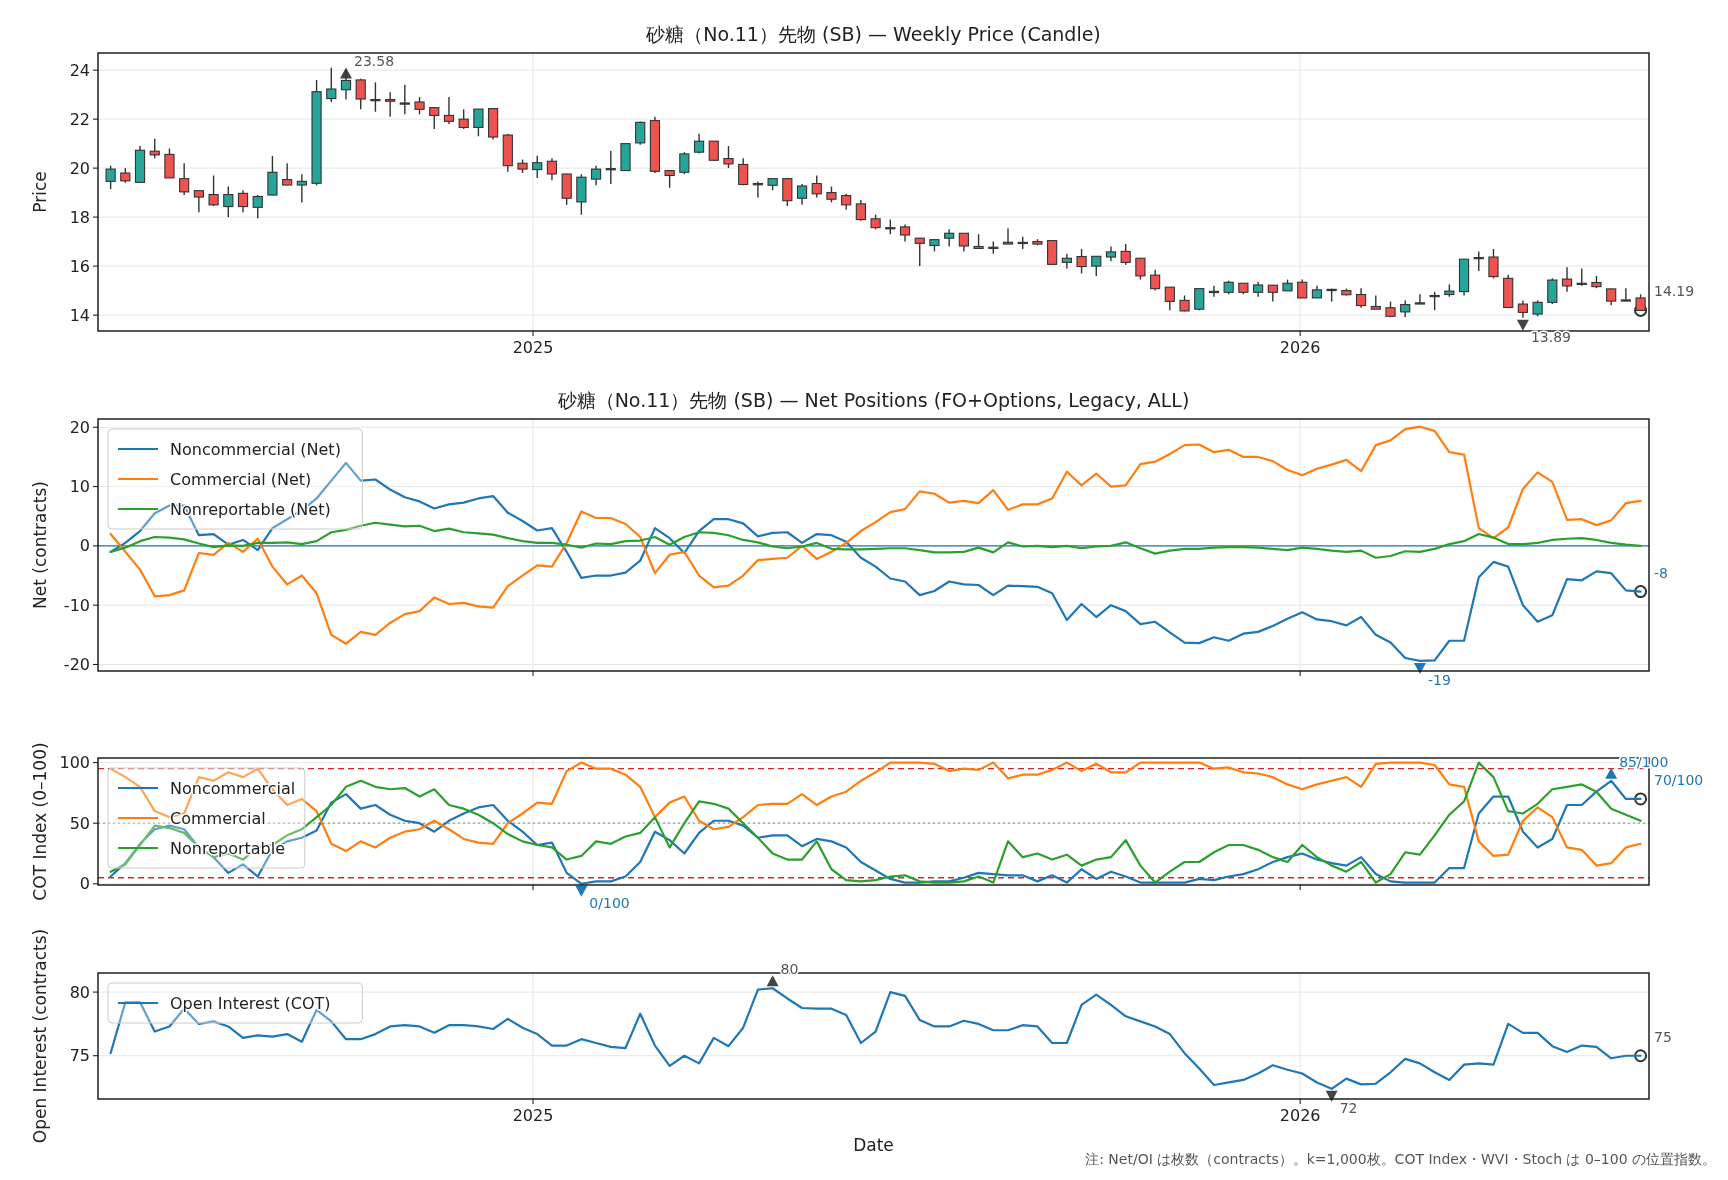 The height and width of the screenshot is (1180, 1728). I want to click on chart-title: 砂糖（No.11）先物 (SB) — Net Positions (FO+Options, Legacy, ALL), so click(873, 400).